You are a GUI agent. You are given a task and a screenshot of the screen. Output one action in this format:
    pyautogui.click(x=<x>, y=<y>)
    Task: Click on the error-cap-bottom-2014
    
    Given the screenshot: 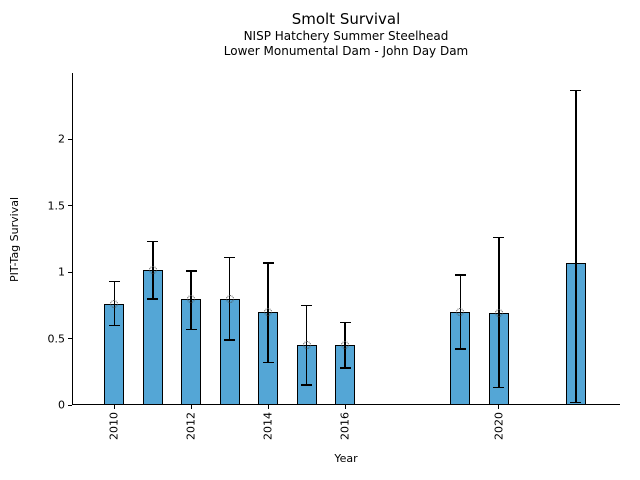 What is the action you would take?
    pyautogui.click(x=268, y=362)
    